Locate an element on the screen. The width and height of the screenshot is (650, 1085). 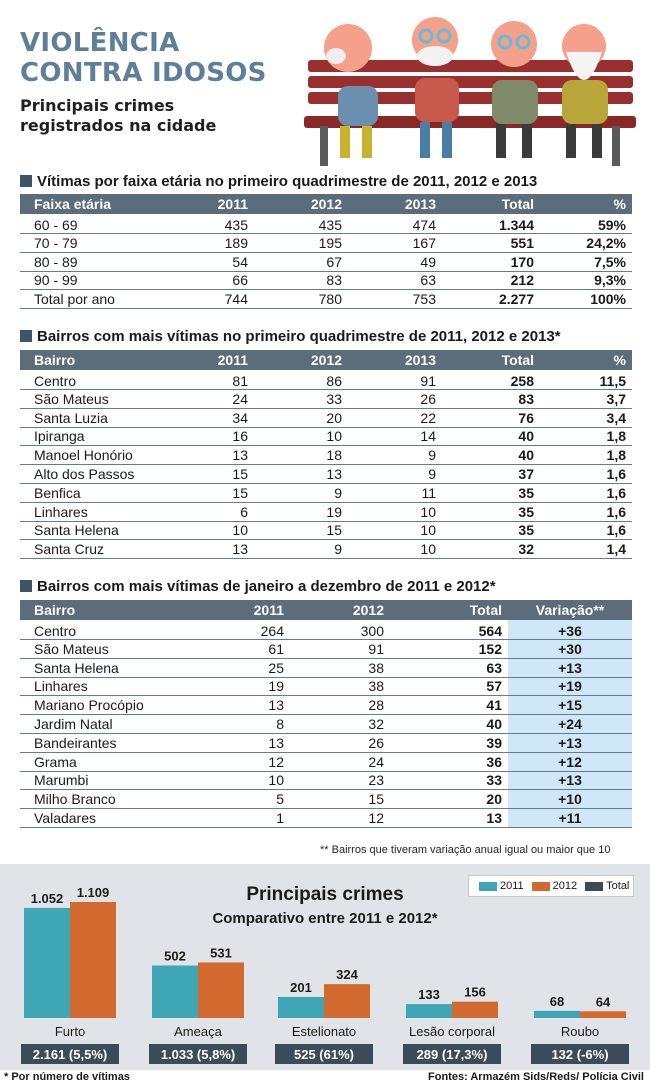
col-header: 2012 is located at coordinates (340, 610).